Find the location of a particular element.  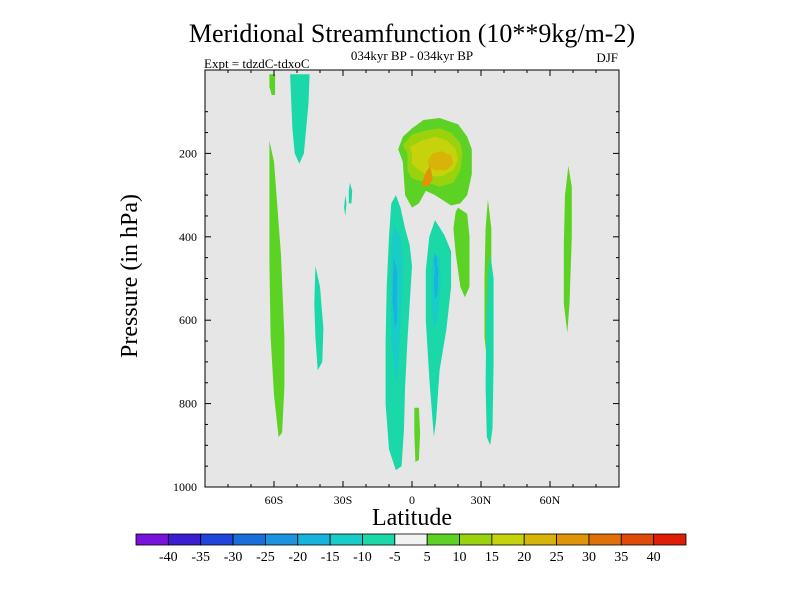

season-label: DJF is located at coordinates (607, 57).